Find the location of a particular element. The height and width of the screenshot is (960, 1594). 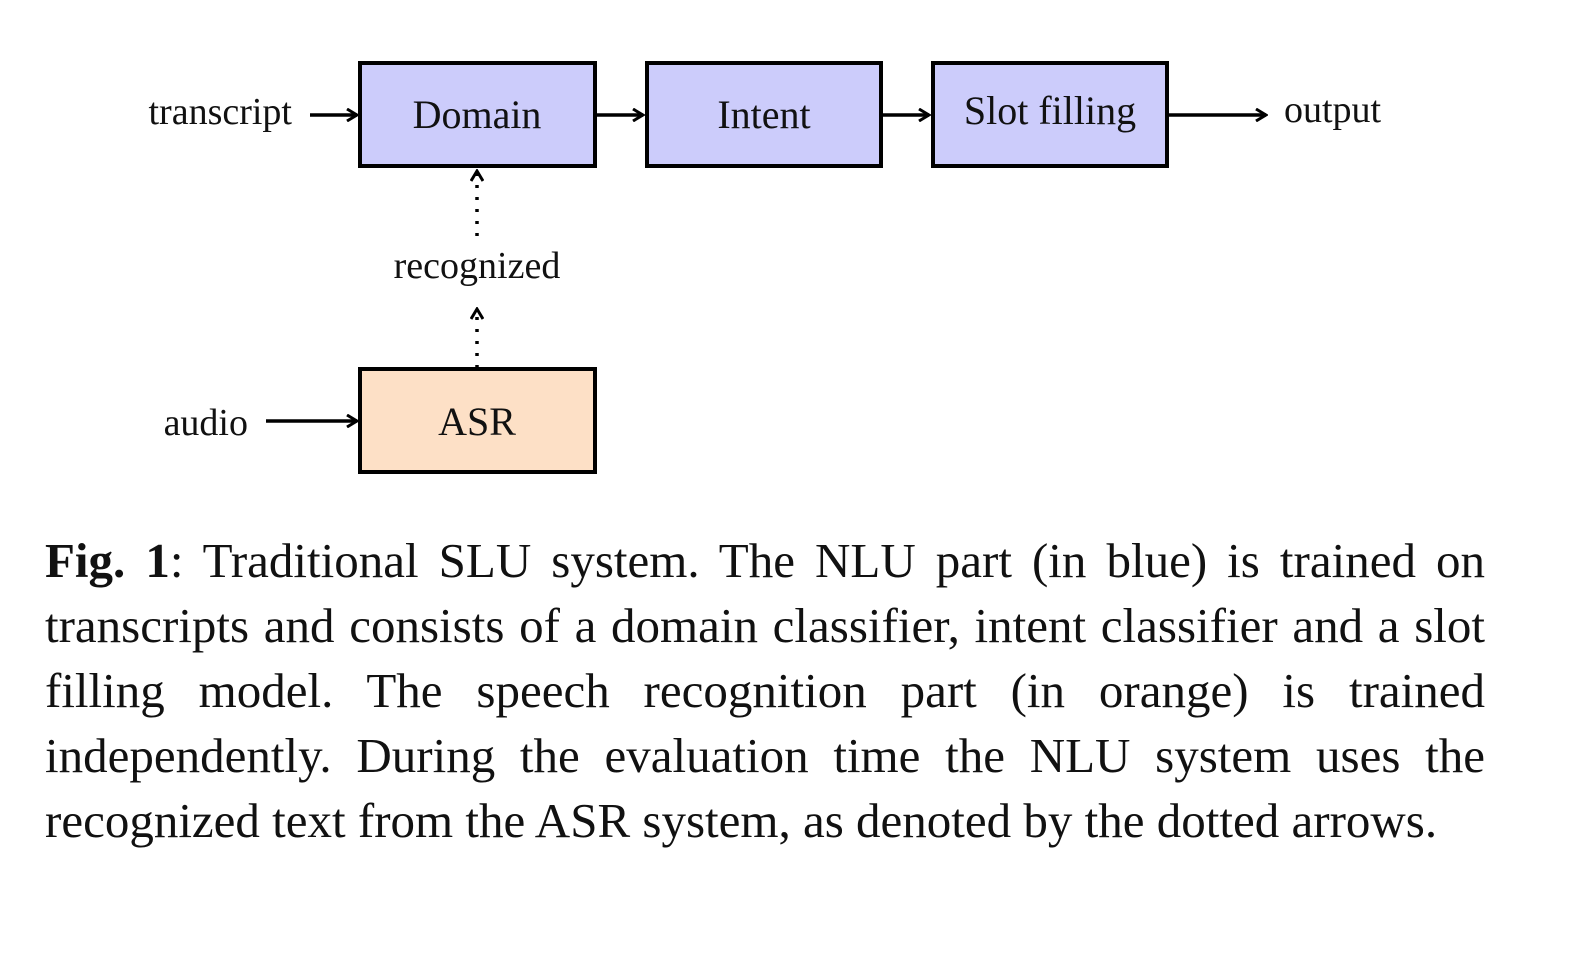

asr-label: ASR is located at coordinates (477, 421).